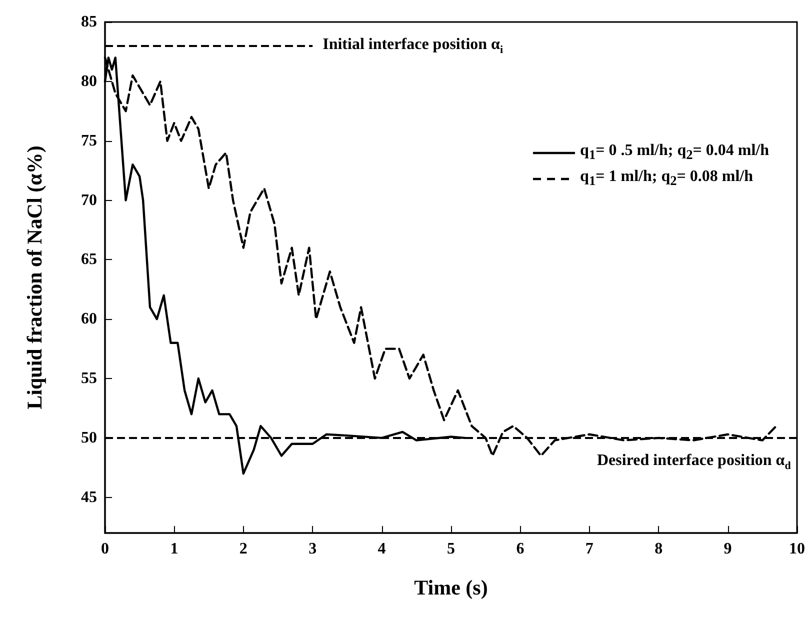 The width and height of the screenshot is (809, 620). What do you see at coordinates (413, 47) in the screenshot?
I see `ref-line-label: Initial interface position α$_{i}$` at bounding box center [413, 47].